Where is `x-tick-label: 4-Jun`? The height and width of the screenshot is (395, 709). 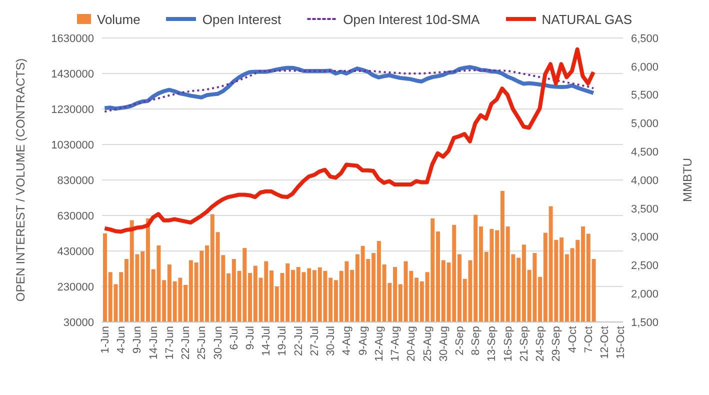
x-tick-label: 4-Jun is located at coordinates (122, 340).